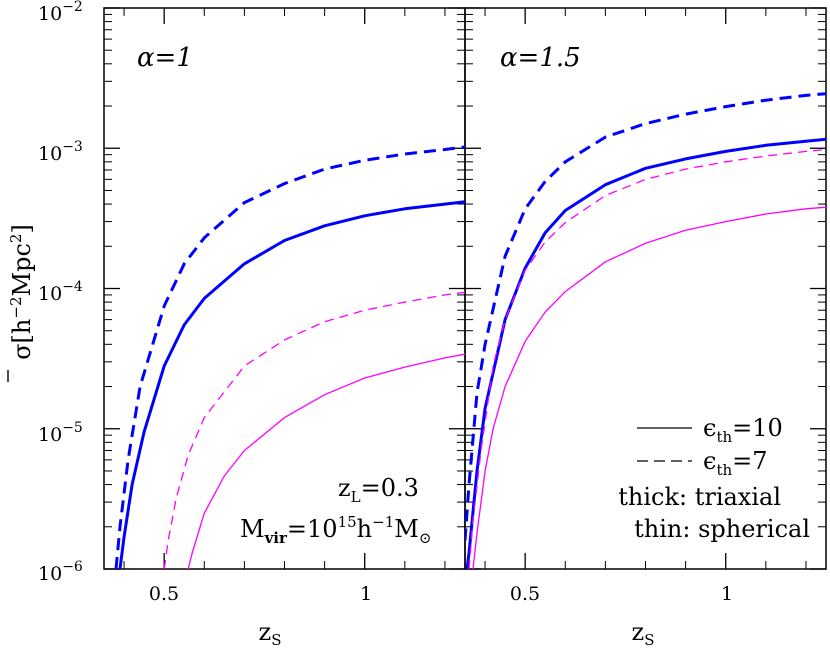 The width and height of the screenshot is (830, 648). I want to click on annotation-zl: zL=0.3, so click(378, 490).